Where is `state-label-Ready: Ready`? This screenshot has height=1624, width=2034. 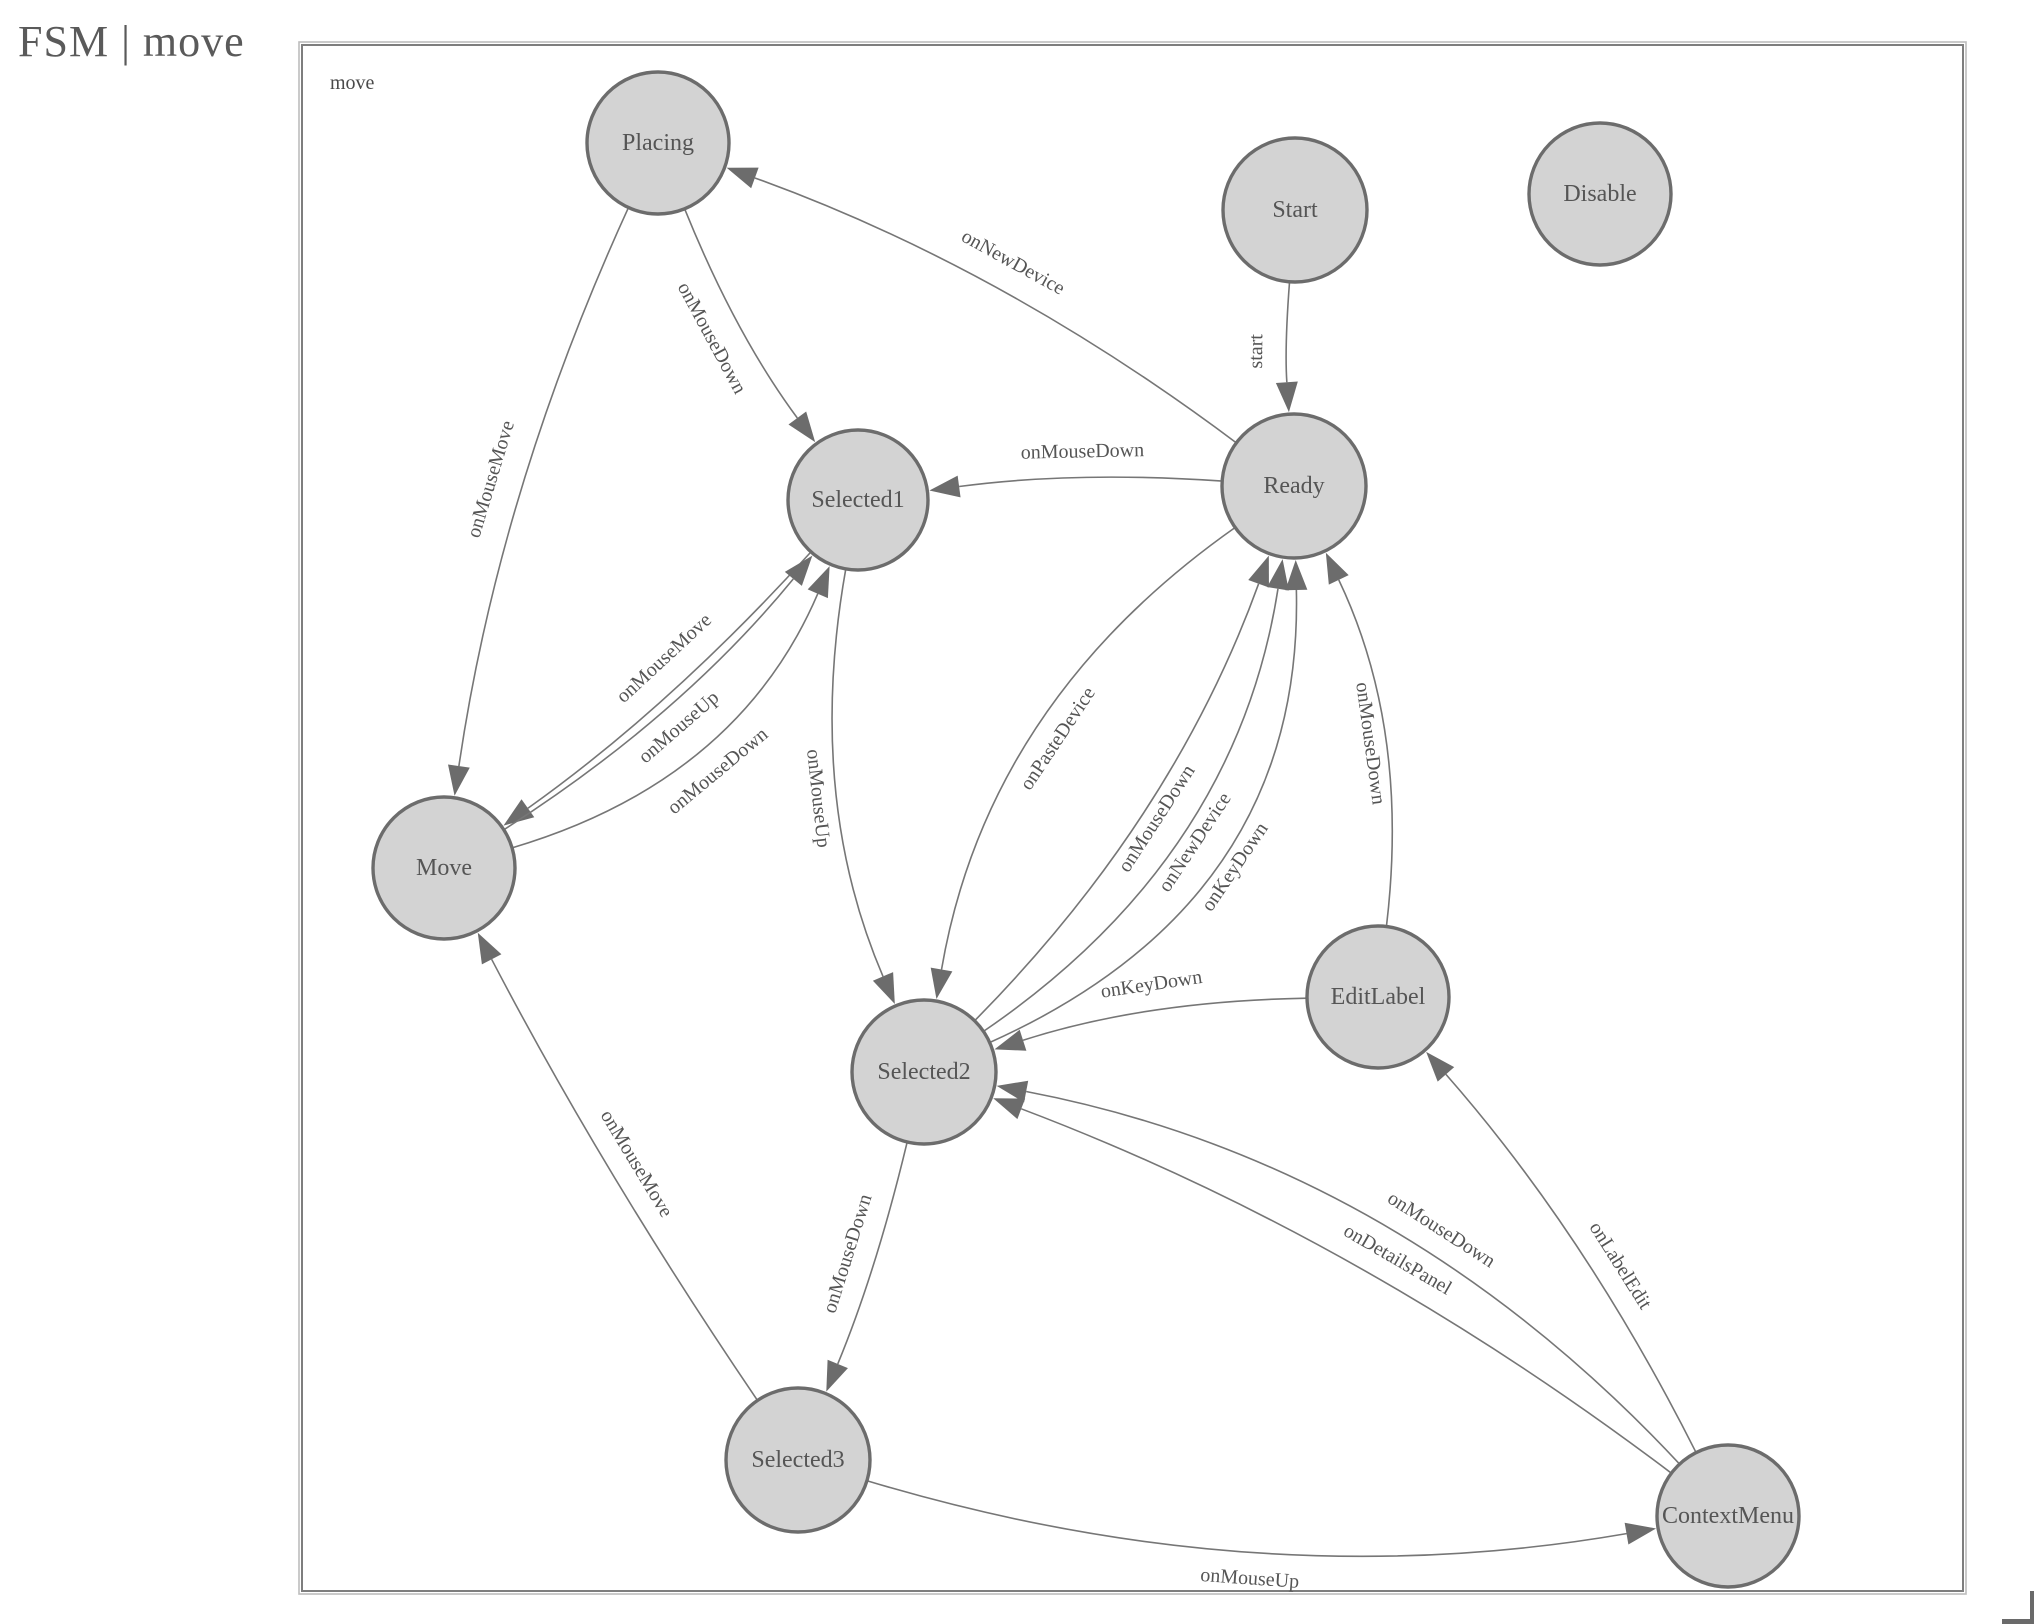
state-label-Ready: Ready is located at coordinates (1293, 486).